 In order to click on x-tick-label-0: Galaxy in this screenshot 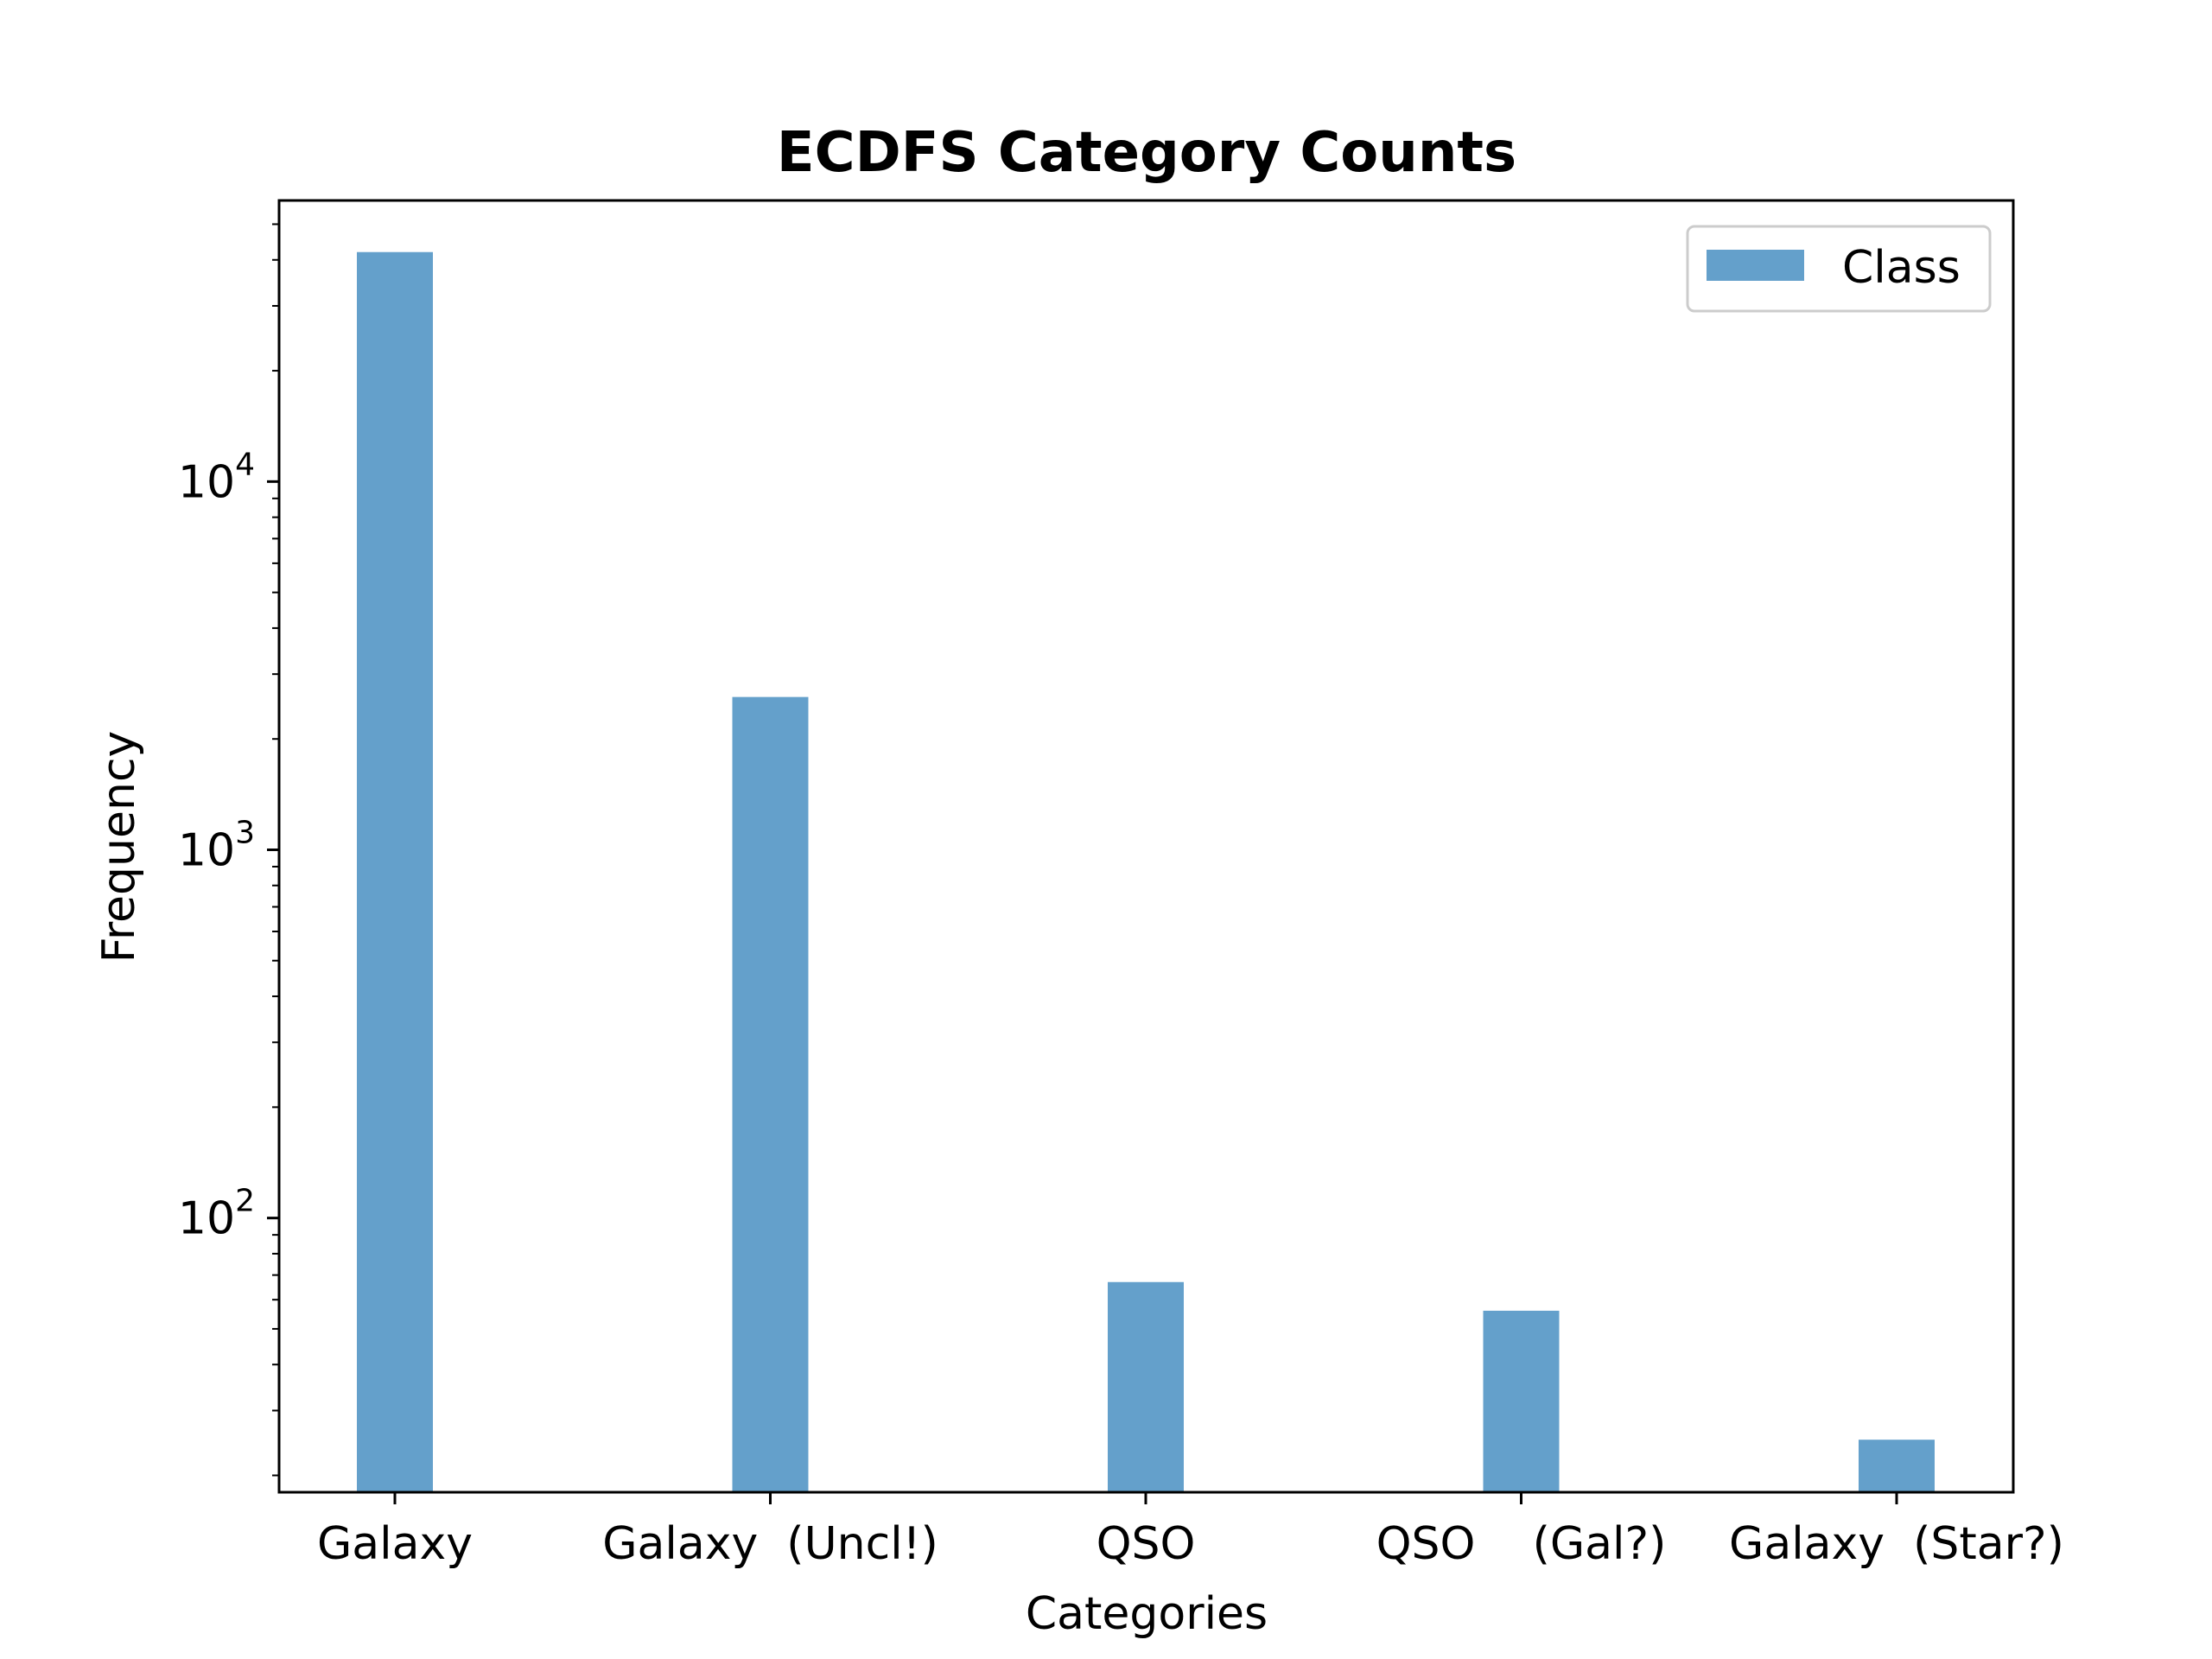, I will do `click(395, 1544)`.